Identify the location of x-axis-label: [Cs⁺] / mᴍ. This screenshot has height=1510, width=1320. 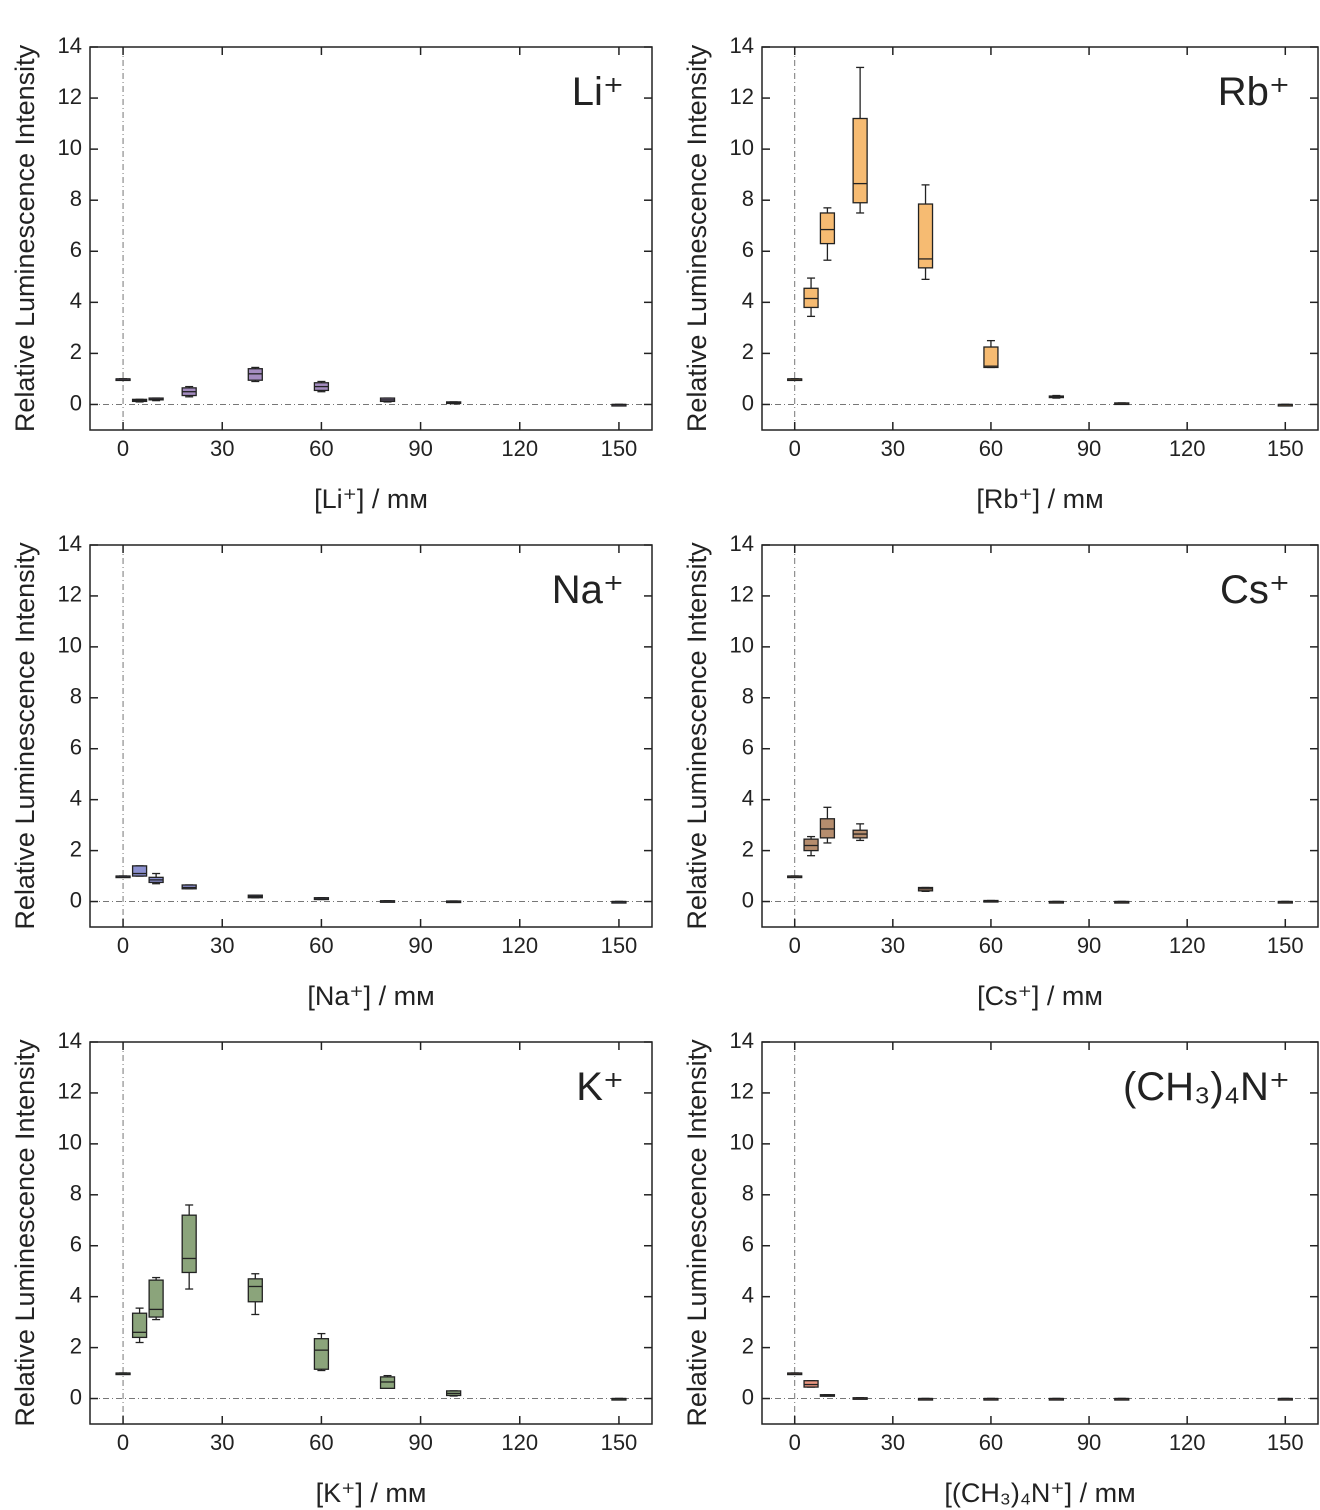
(1040, 996).